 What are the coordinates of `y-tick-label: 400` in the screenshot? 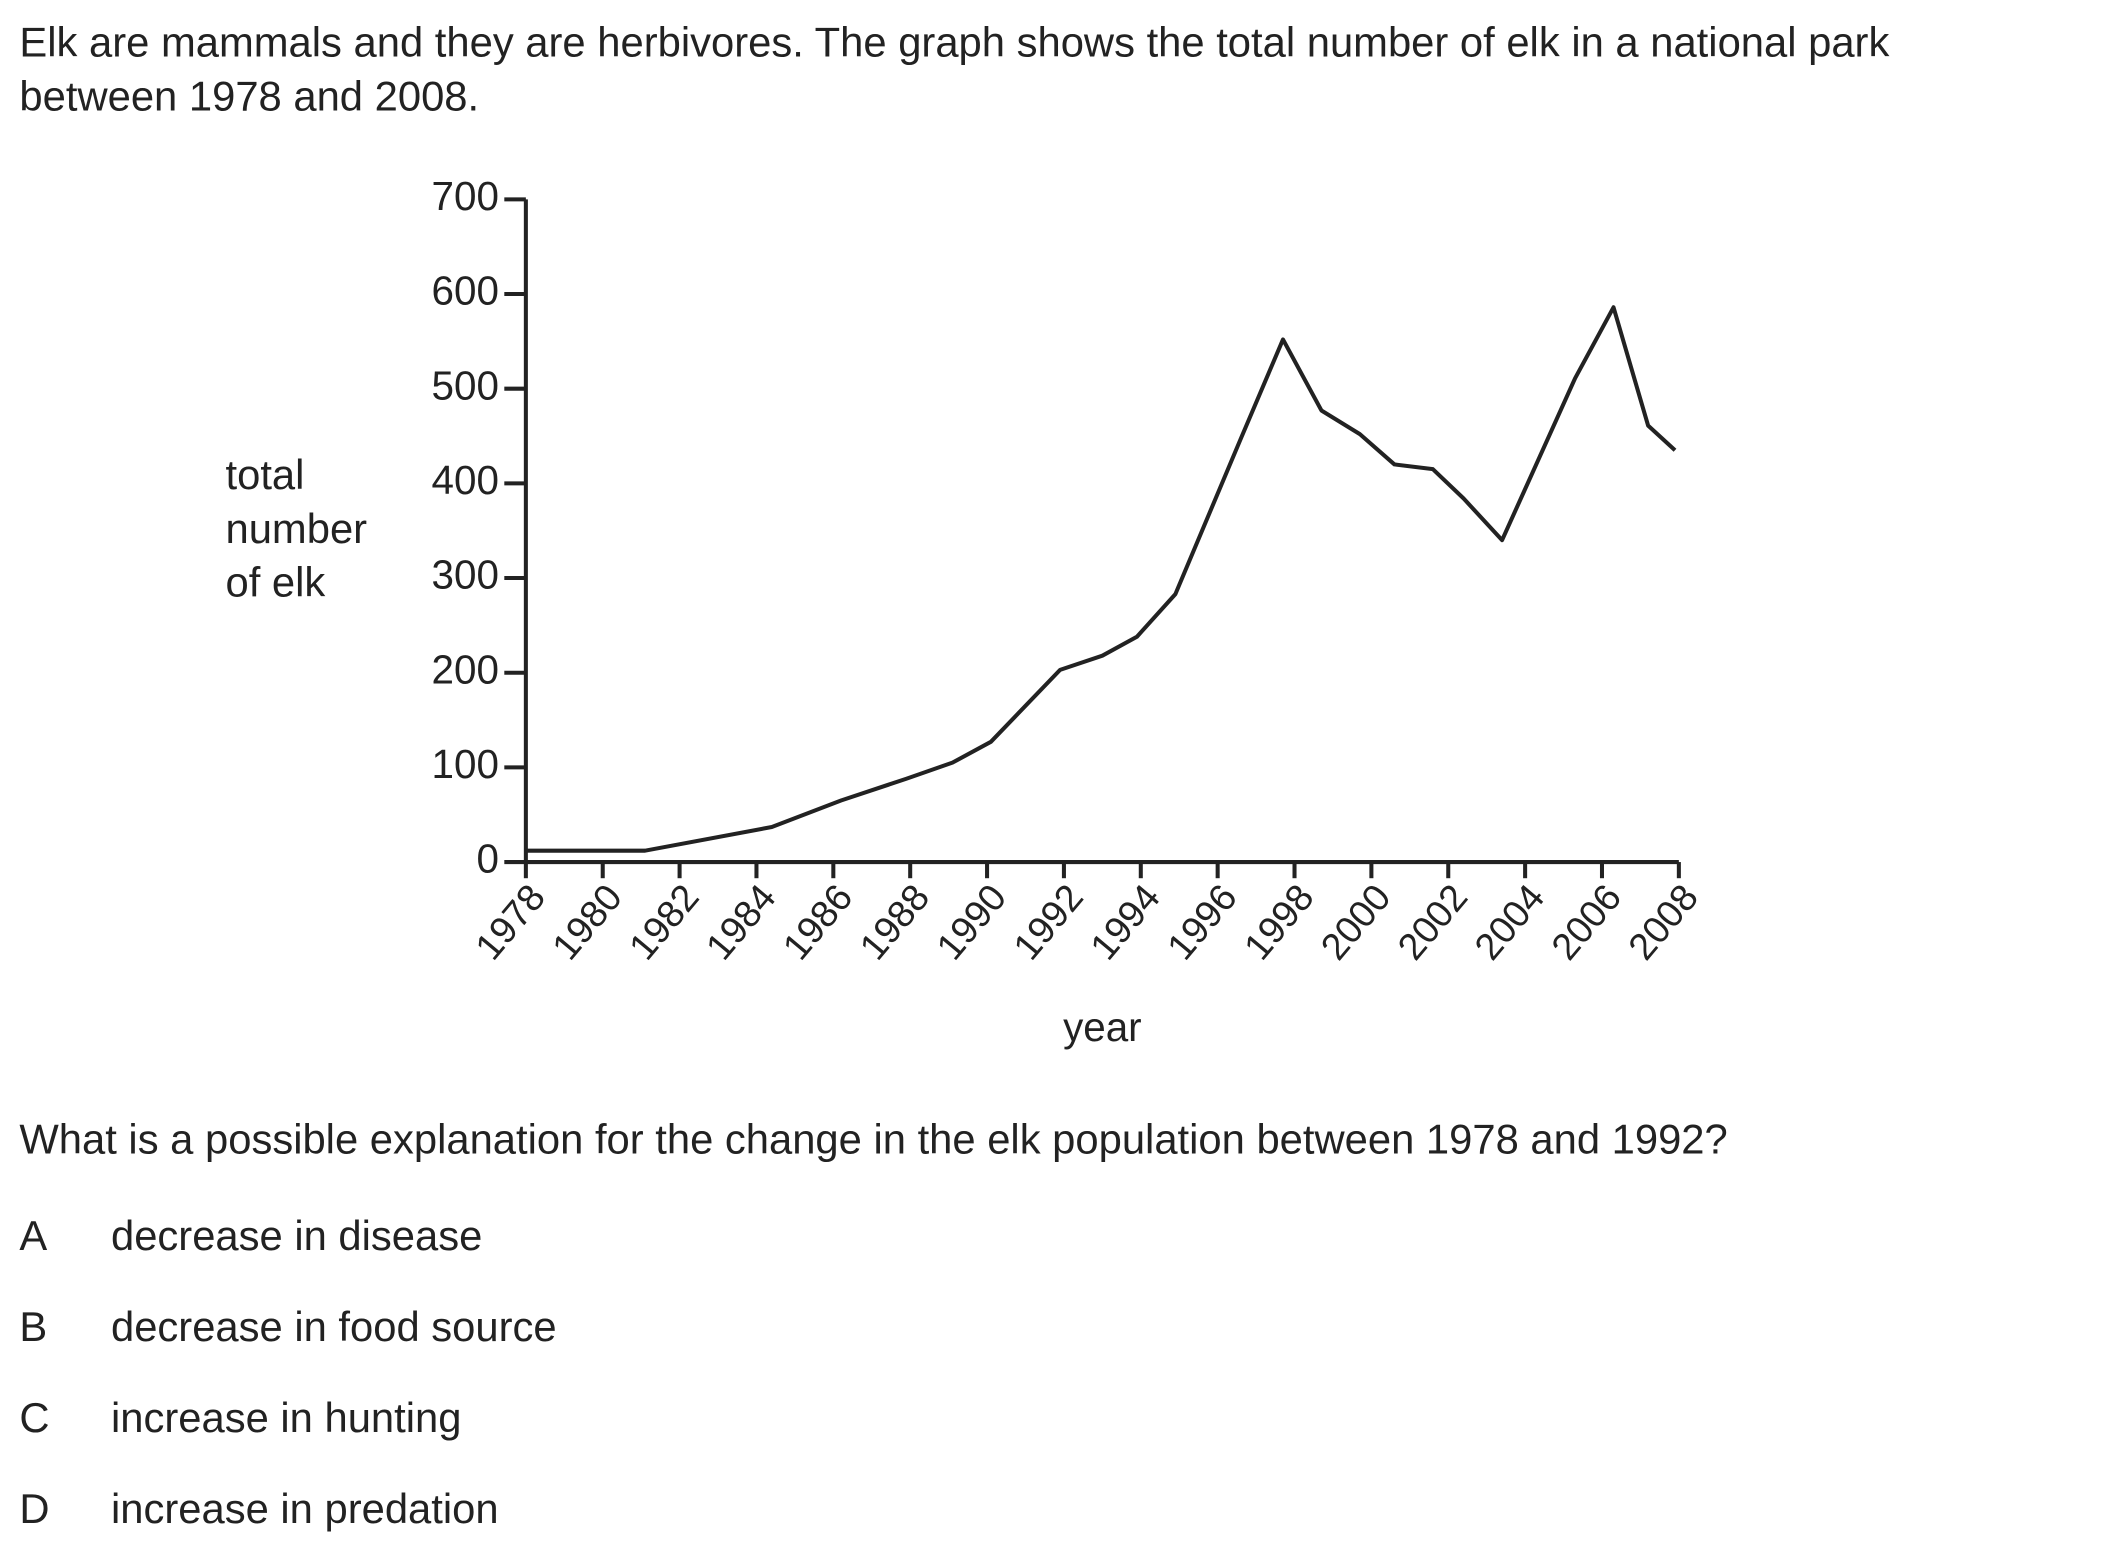 It's located at (465, 480).